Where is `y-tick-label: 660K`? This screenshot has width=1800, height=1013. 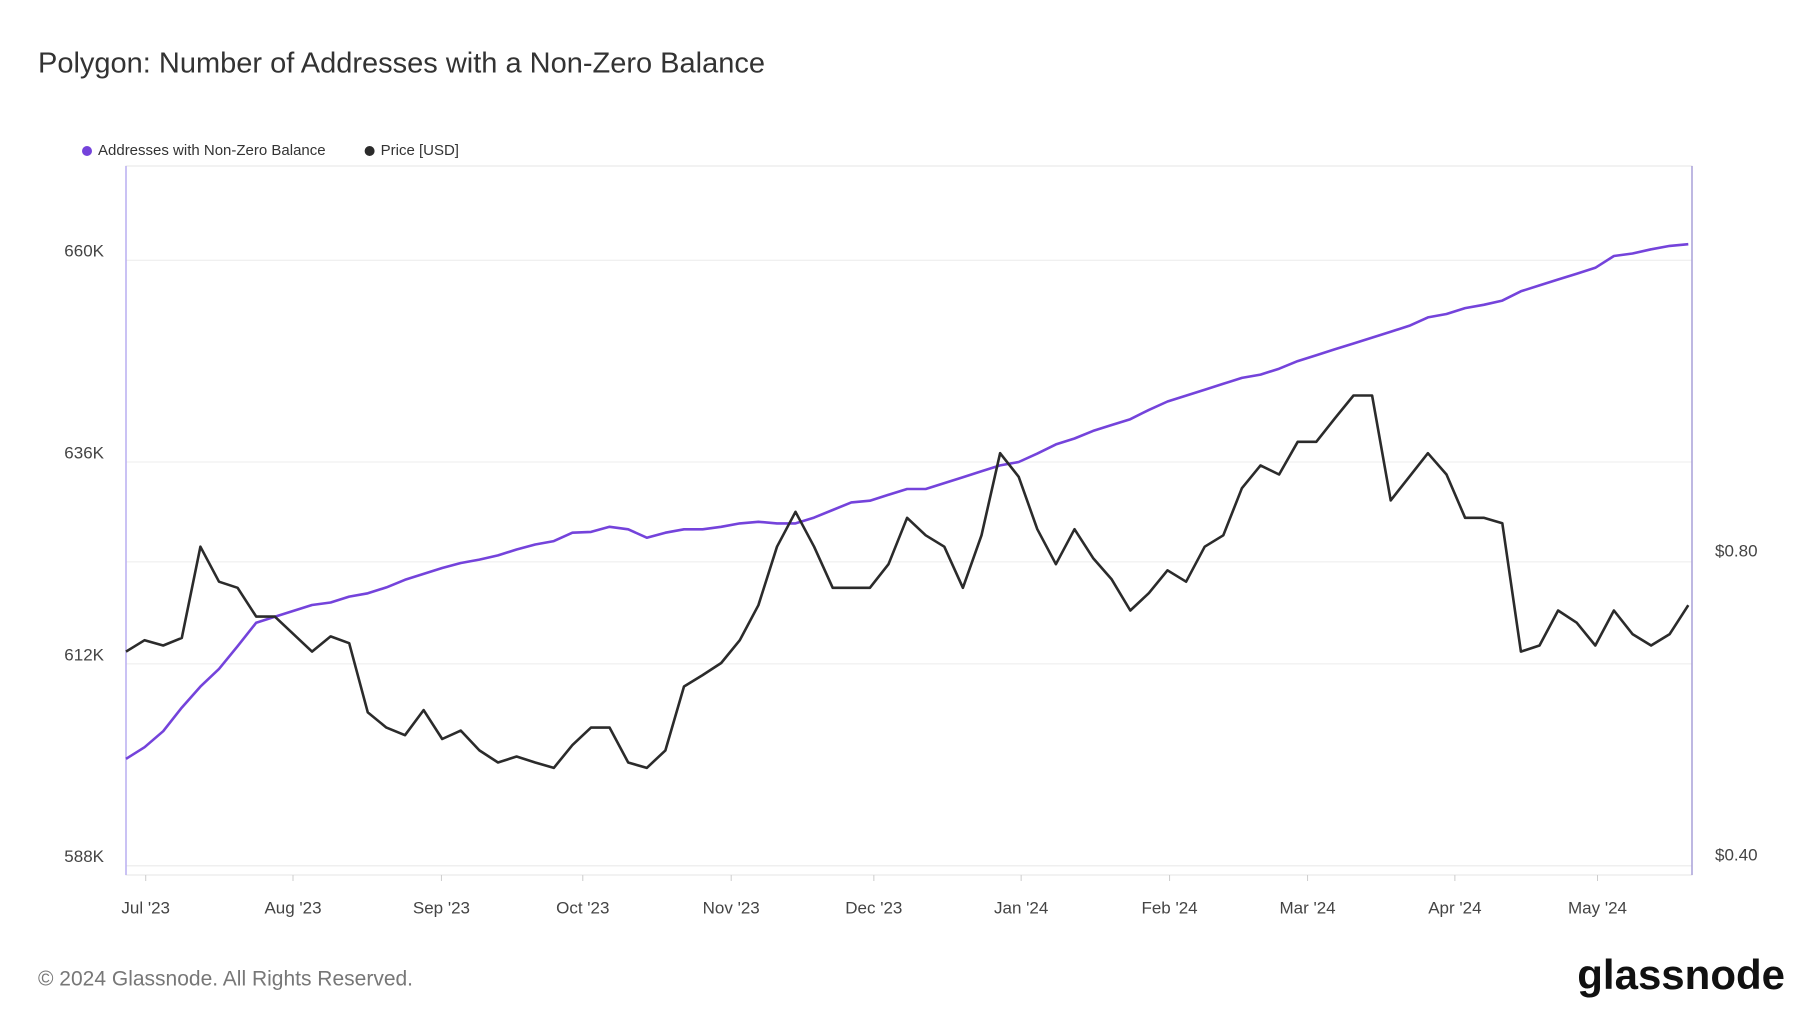 y-tick-label: 660K is located at coordinates (84, 251).